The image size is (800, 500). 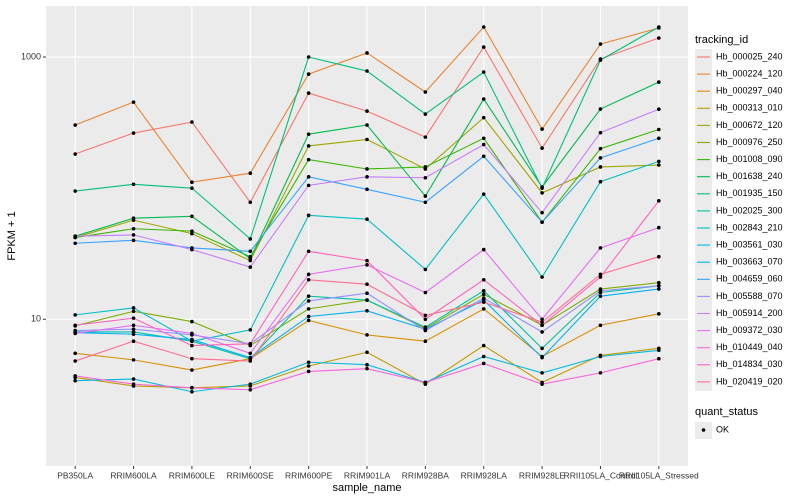 I want to click on legend-label: Hb_014834_030, so click(x=749, y=364).